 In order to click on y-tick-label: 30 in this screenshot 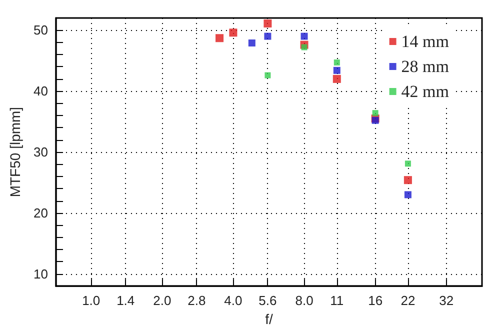, I will do `click(41, 152)`.